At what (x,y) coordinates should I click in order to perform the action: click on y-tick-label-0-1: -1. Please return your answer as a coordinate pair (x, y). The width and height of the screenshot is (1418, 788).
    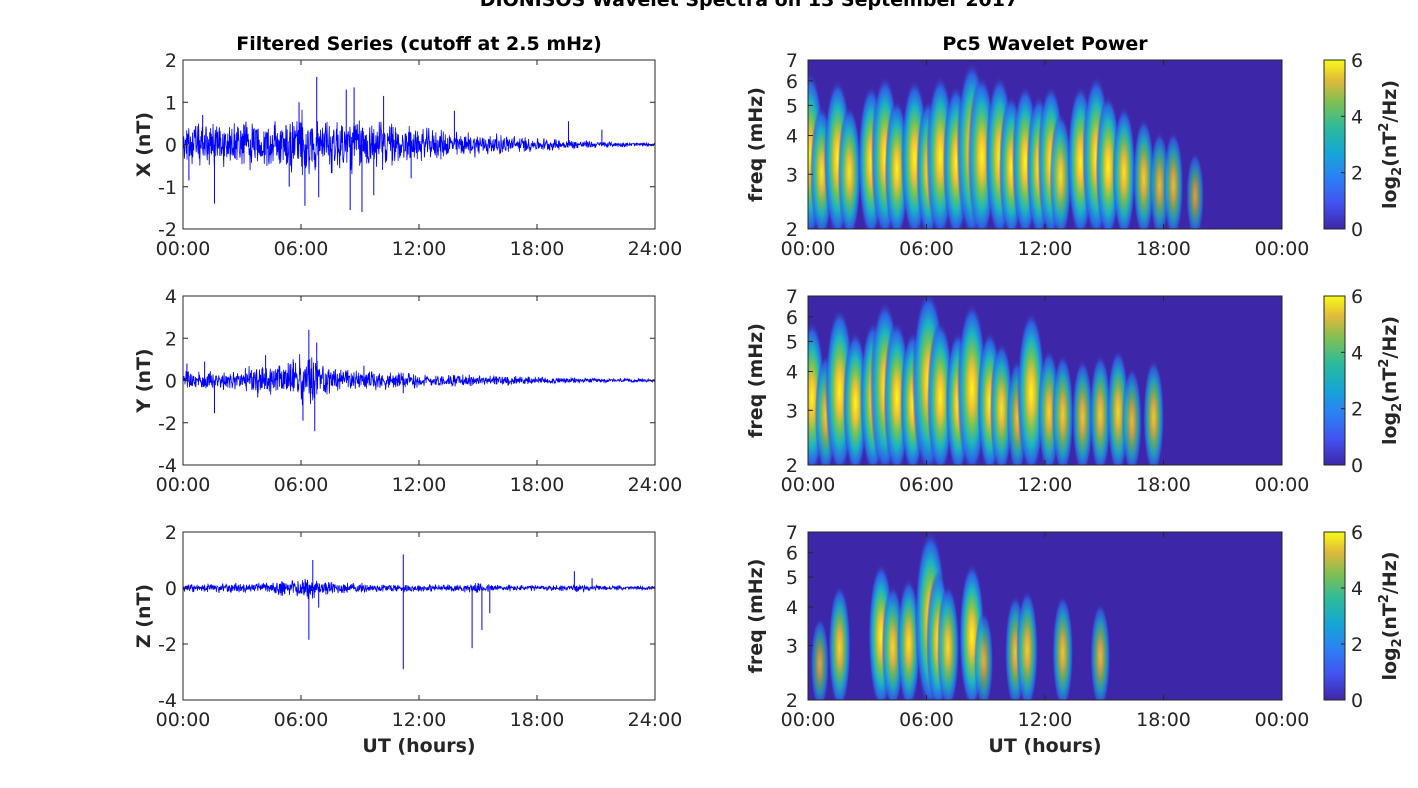
    Looking at the image, I should click on (167, 188).